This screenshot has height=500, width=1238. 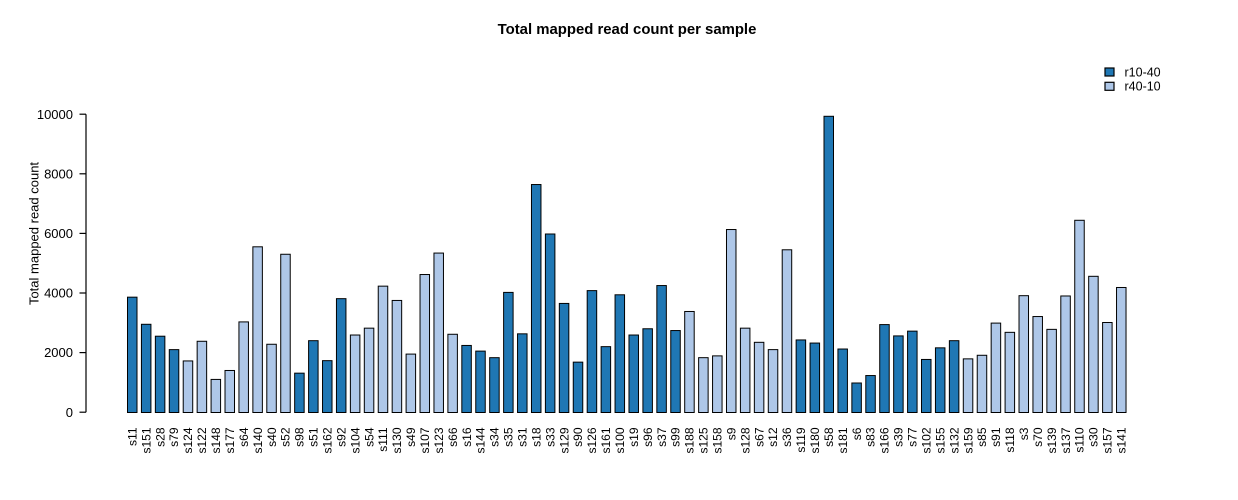 I want to click on svg-text: s130, so click(x=397, y=440).